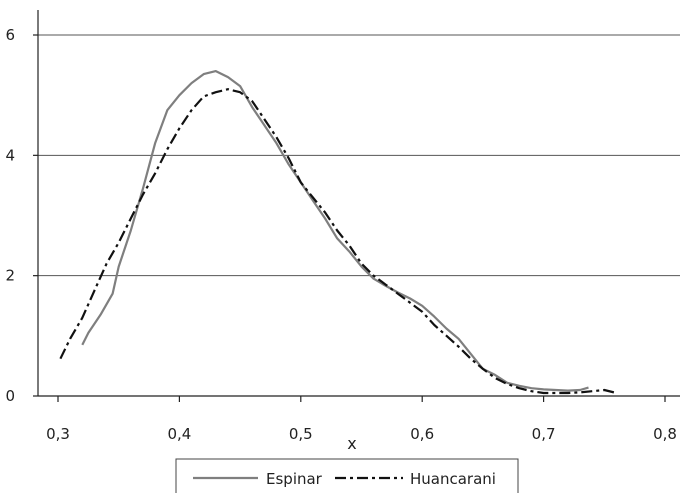 The width and height of the screenshot is (686, 493). I want to click on y-tick-label: 2, so click(10, 276).